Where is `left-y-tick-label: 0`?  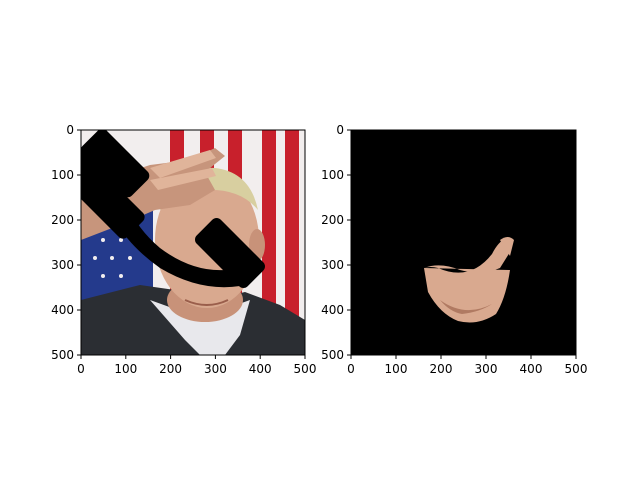
left-y-tick-label: 0 is located at coordinates (70, 130).